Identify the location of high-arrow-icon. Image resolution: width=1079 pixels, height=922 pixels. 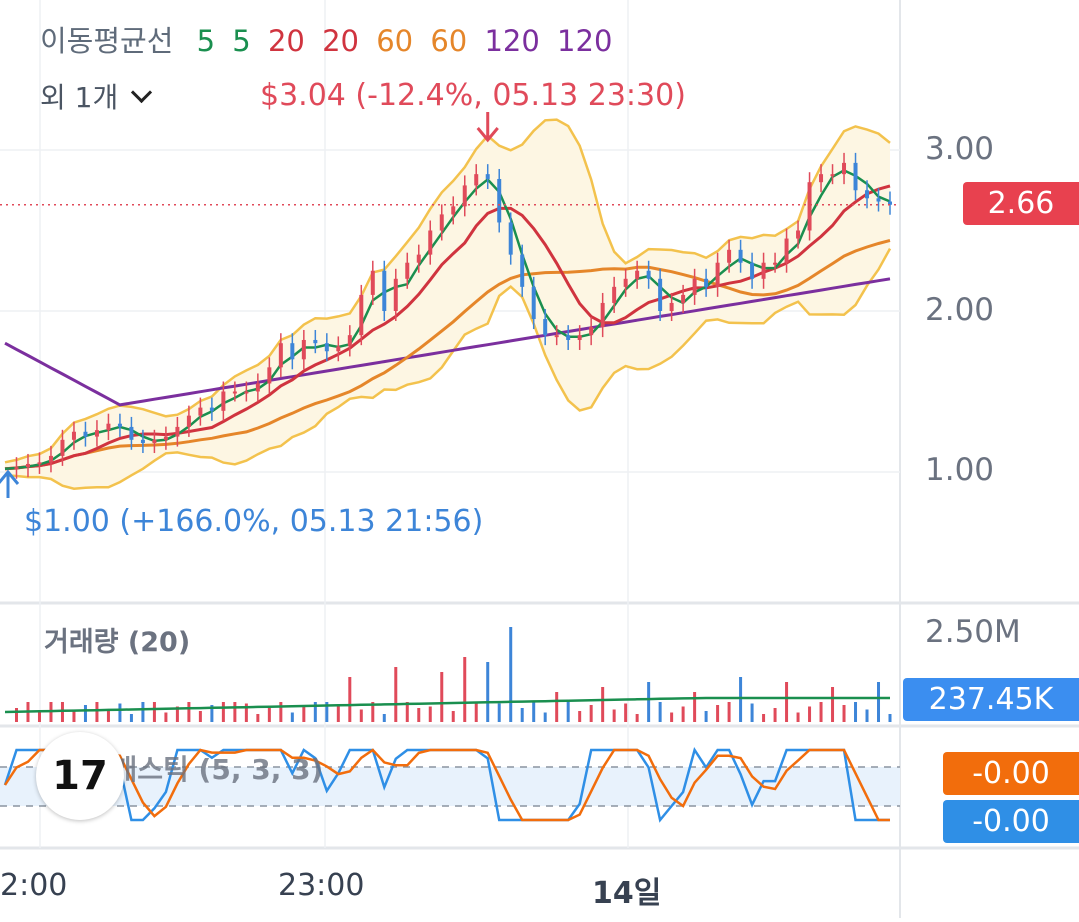
(487, 127).